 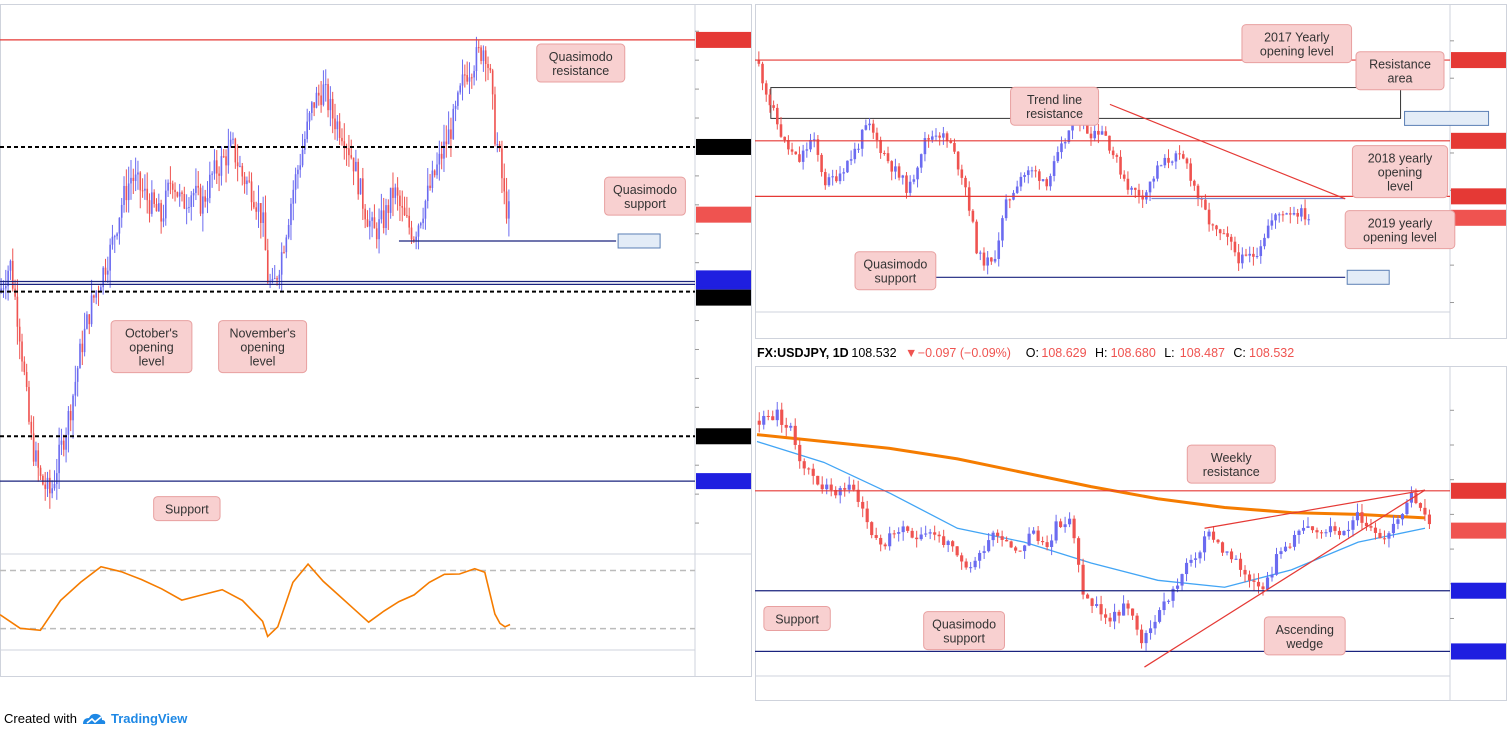 What do you see at coordinates (1054, 114) in the screenshot?
I see `weekly-callout-text: resistance` at bounding box center [1054, 114].